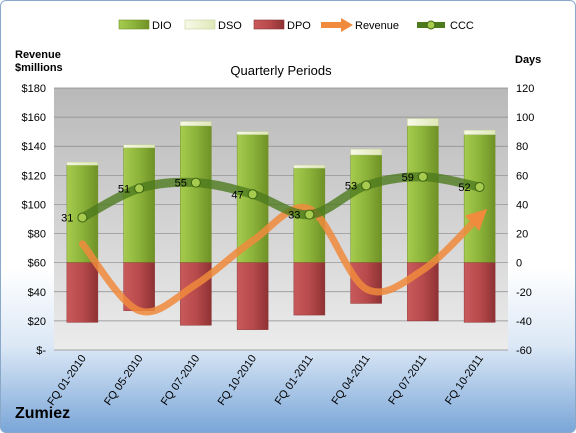  What do you see at coordinates (299, 26) in the screenshot?
I see `legend-label-dpo: DPO` at bounding box center [299, 26].